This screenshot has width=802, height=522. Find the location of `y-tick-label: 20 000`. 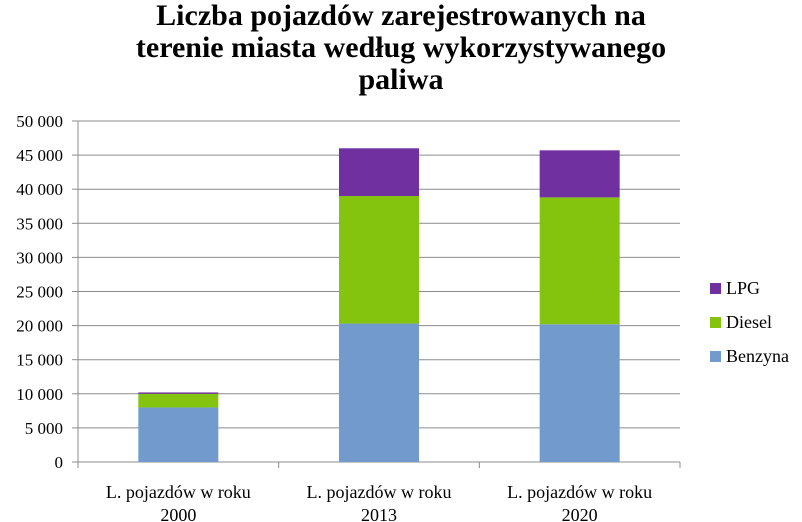

y-tick-label: 20 000 is located at coordinates (39, 326).